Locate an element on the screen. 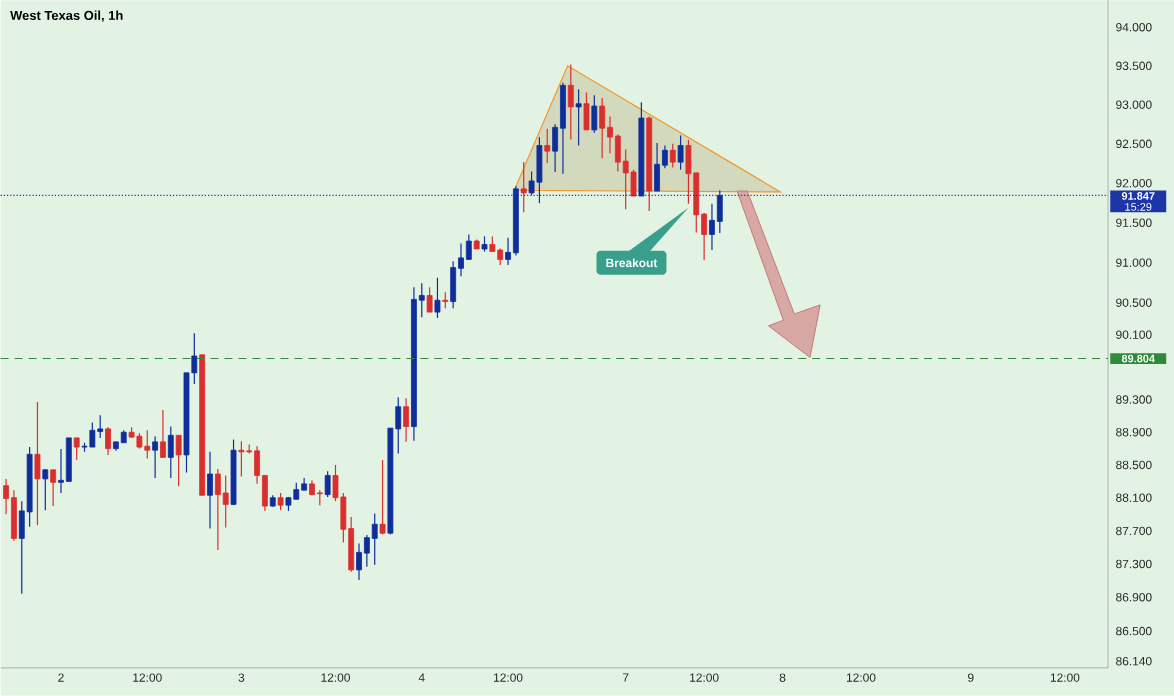 The height and width of the screenshot is (696, 1174). y-tick-label: 92.500 is located at coordinates (1134, 144).